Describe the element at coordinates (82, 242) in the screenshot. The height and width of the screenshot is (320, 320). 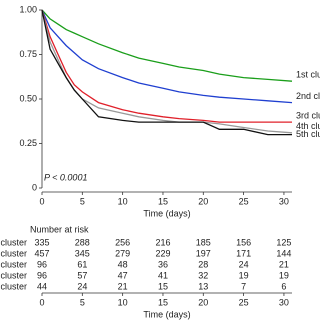
I see `risk-count: 288` at that location.